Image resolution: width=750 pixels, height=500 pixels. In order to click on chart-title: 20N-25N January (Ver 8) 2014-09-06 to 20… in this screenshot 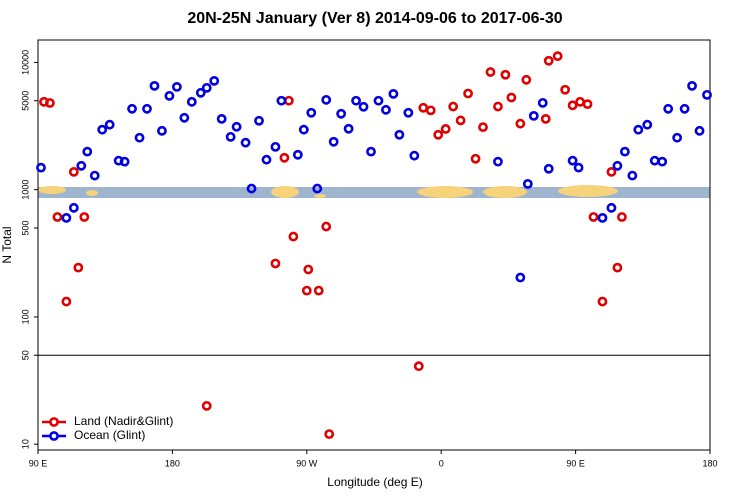, I will do `click(374, 18)`.